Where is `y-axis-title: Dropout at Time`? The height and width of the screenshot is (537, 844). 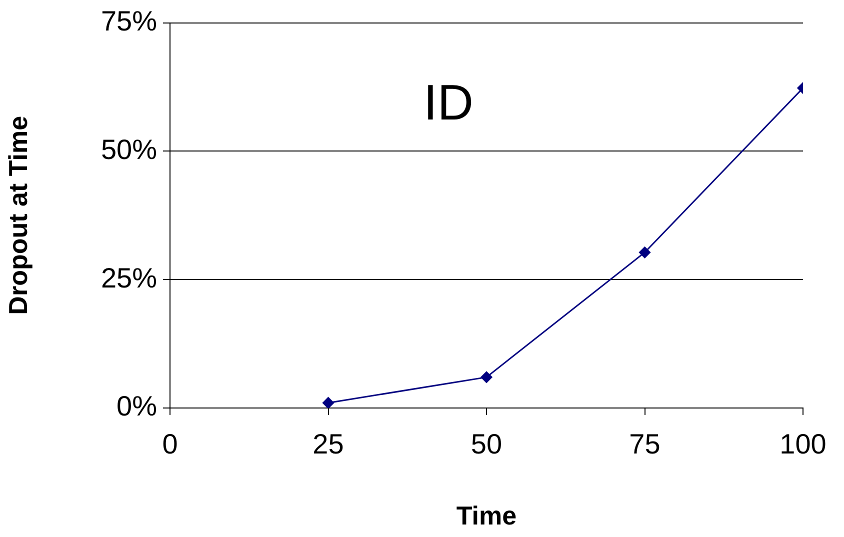
y-axis-title: Dropout at Time is located at coordinates (17, 215).